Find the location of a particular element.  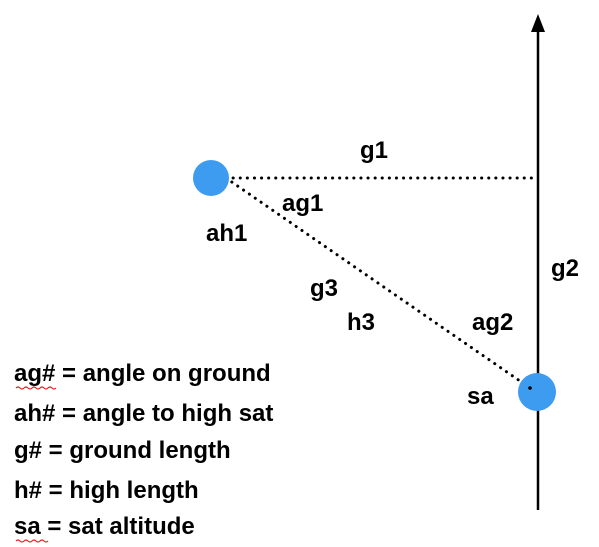

high-satellite-dot is located at coordinates (211, 178).